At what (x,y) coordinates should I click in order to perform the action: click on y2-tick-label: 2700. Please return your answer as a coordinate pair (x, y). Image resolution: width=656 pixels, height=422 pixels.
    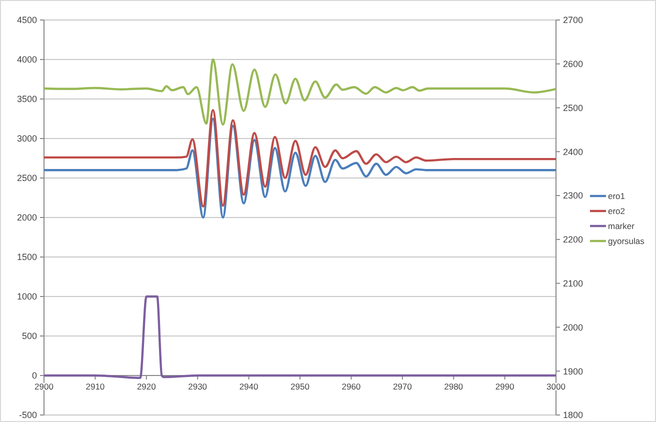
    Looking at the image, I should click on (573, 20).